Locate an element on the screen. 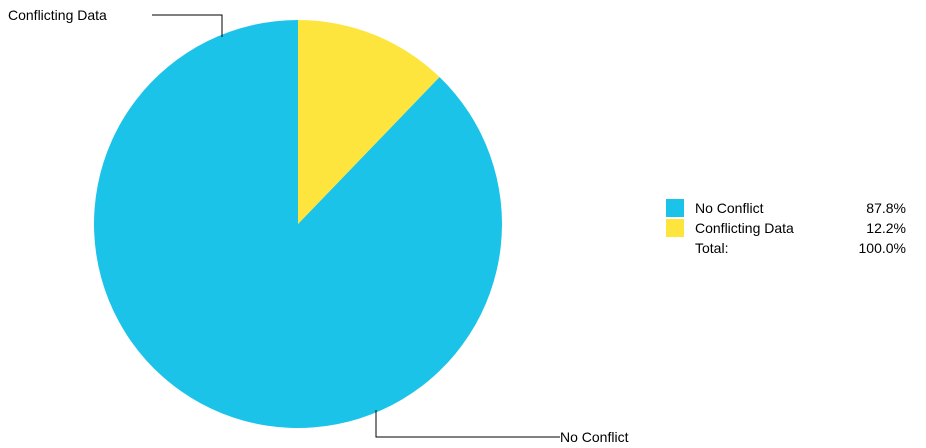  callout-conflicting-data: Conflicting Data is located at coordinates (115, 22).